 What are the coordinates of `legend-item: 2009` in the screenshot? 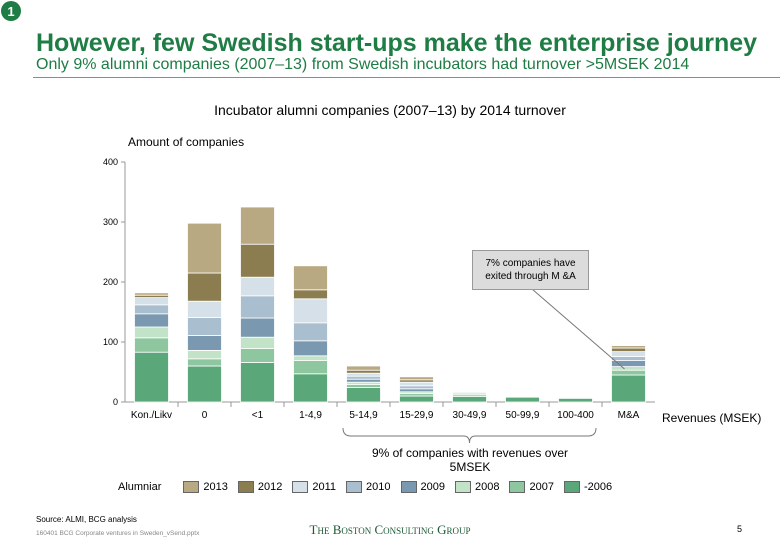 It's located at (422, 487).